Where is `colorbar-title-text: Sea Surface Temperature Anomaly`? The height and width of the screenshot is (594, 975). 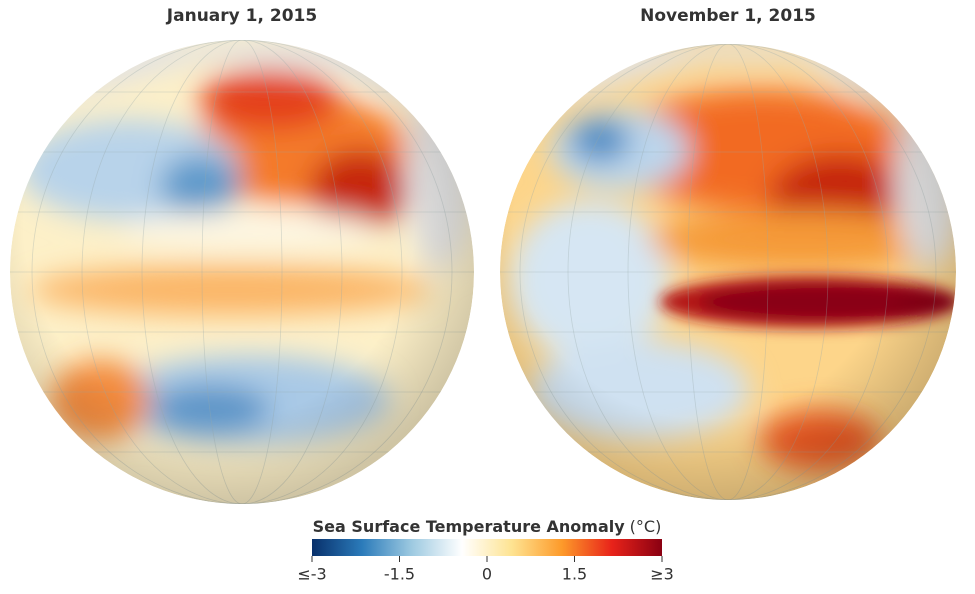
colorbar-title-text: Sea Surface Temperature Anomaly is located at coordinates (469, 526).